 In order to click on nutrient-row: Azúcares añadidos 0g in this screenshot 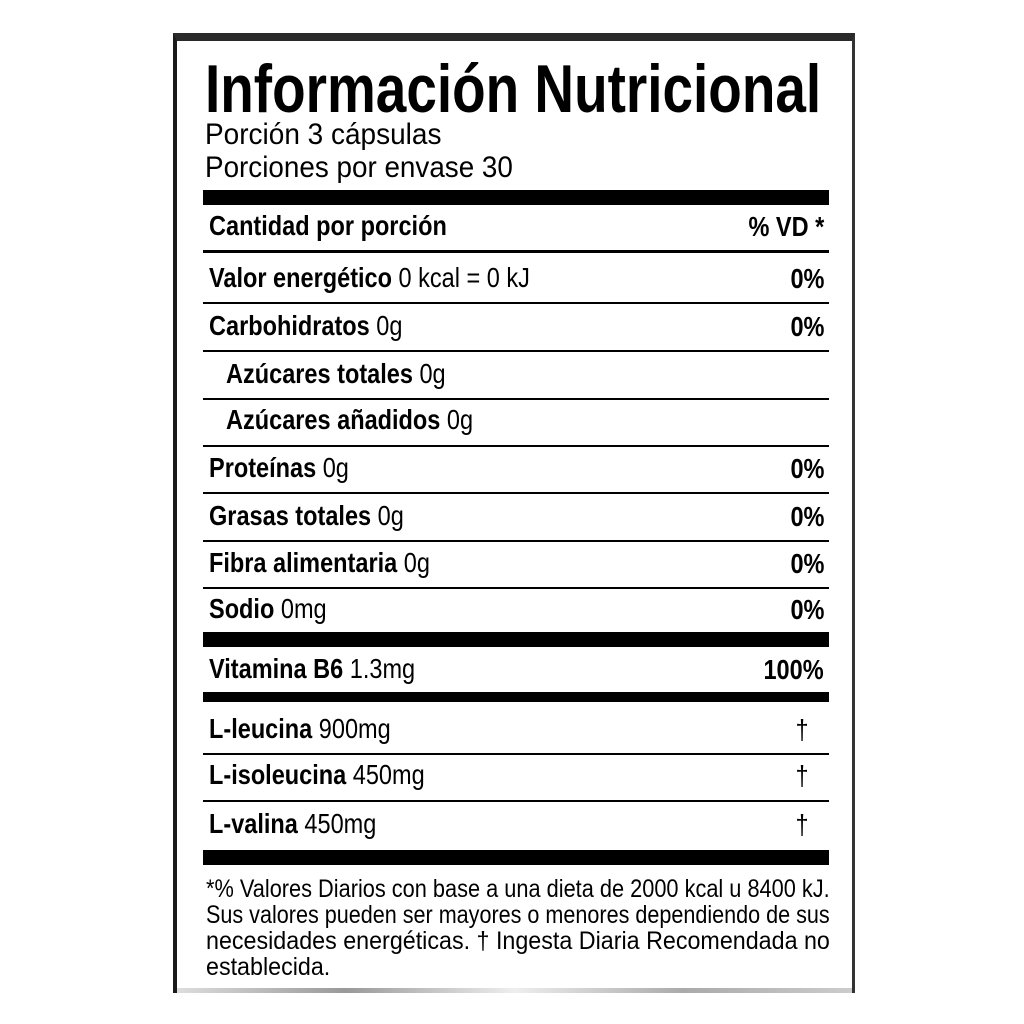, I will do `click(349, 420)`.